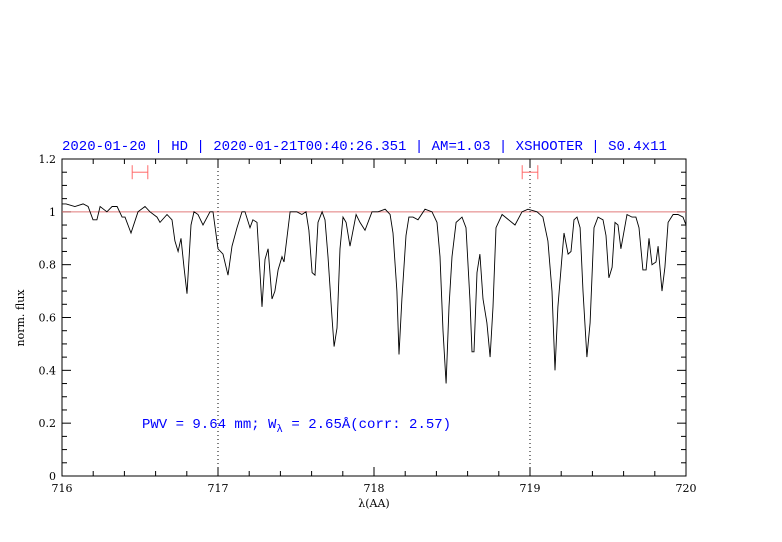  Describe the element at coordinates (373, 503) in the screenshot. I see `x-axis-title: λ(AA)` at that location.